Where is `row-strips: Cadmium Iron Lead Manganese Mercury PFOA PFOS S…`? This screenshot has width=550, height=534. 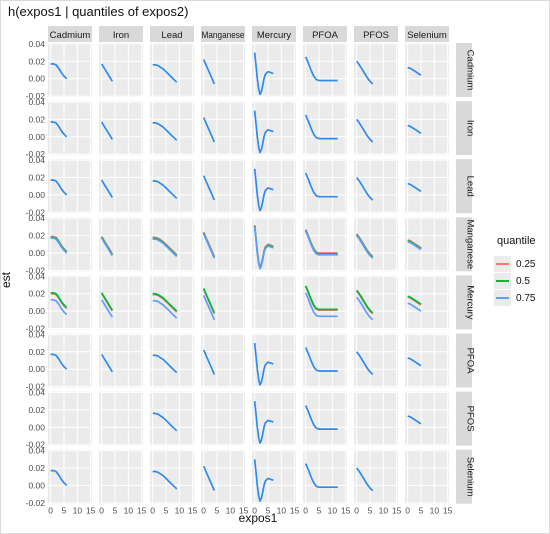 row-strips: Cadmium Iron Lead Manganese Mercury PFOA PFOS S… is located at coordinates (466, 273).